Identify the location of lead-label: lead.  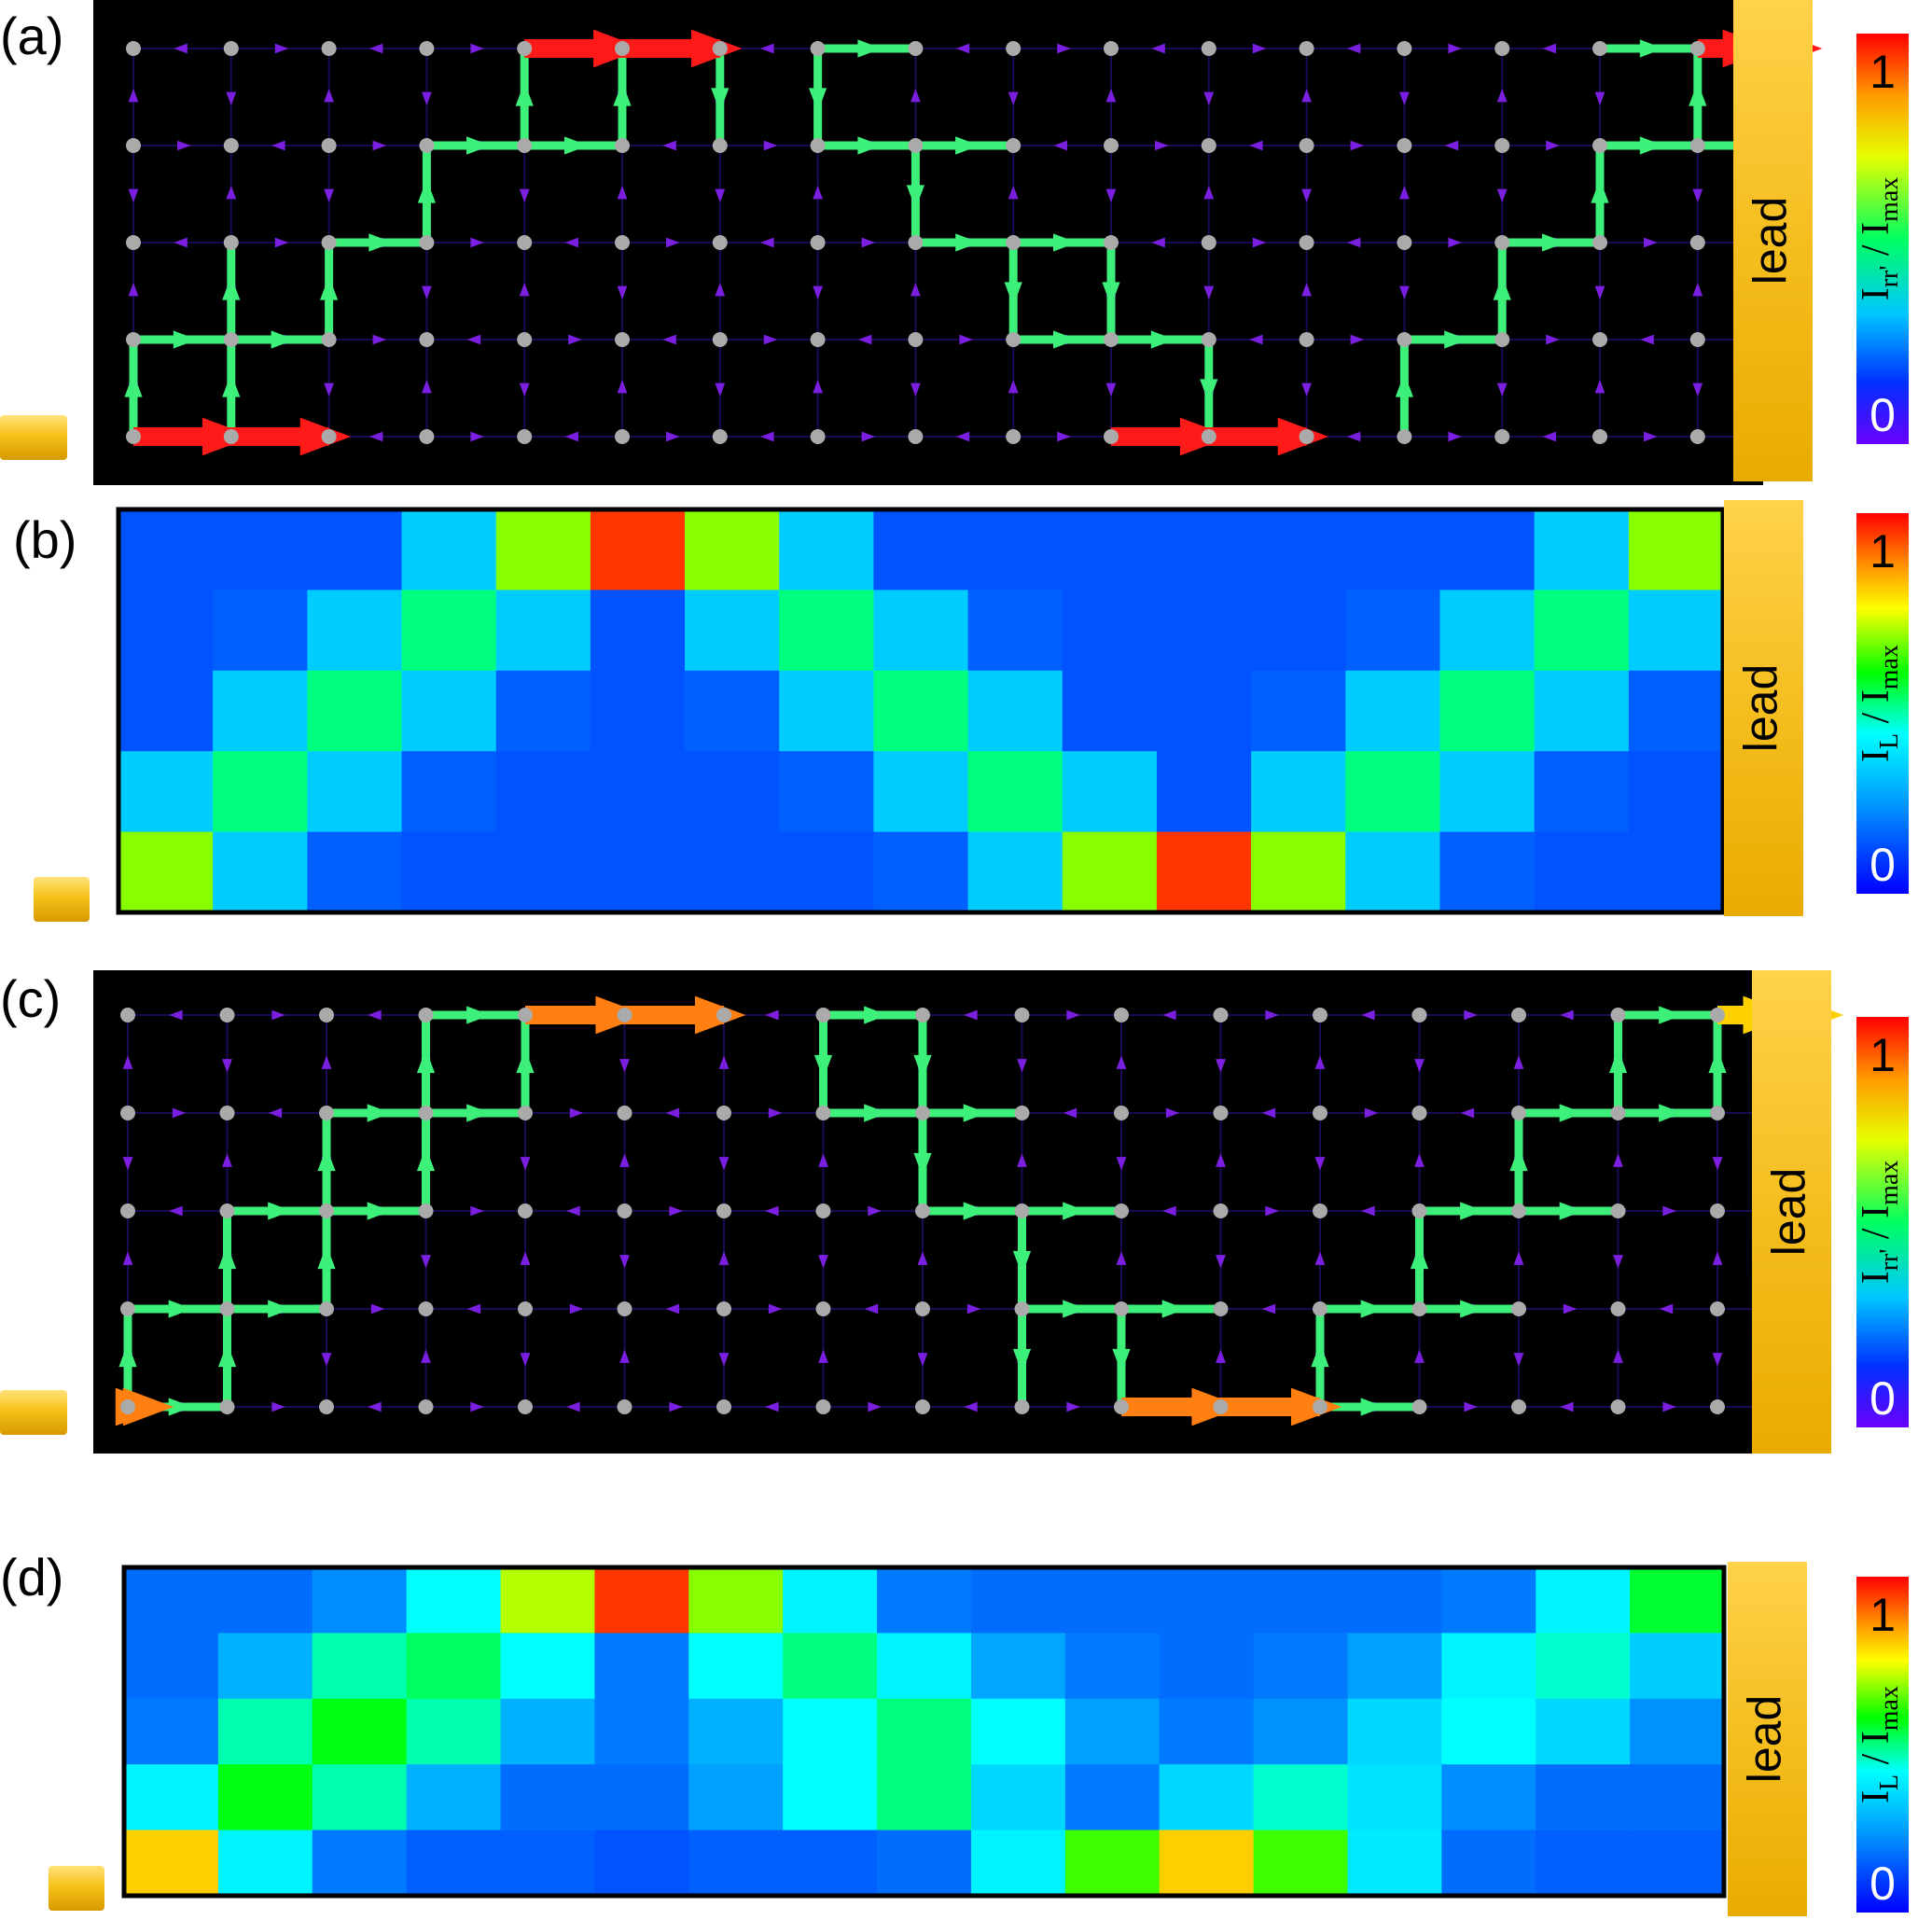
(1789, 1212).